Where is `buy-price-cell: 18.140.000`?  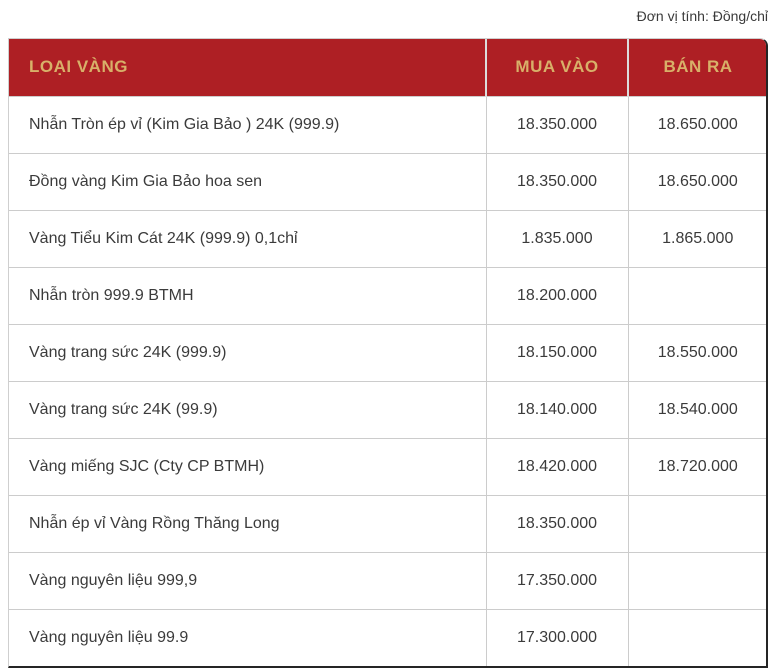 buy-price-cell: 18.140.000 is located at coordinates (557, 409).